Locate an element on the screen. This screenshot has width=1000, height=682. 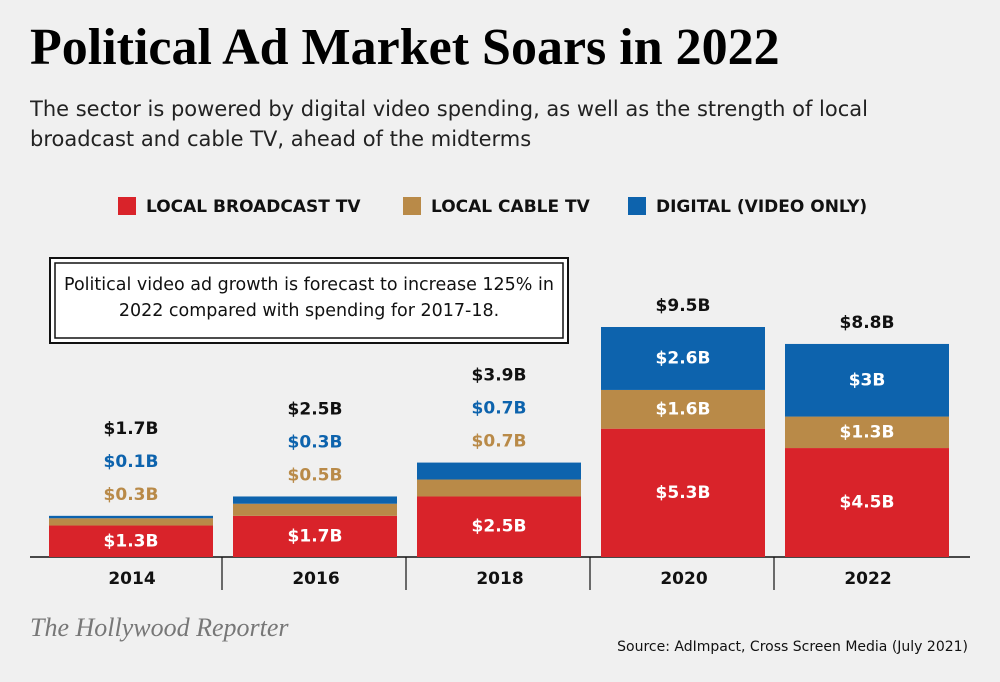
chart-title: Political Ad Market Soars in 2022 is located at coordinates (405, 47).